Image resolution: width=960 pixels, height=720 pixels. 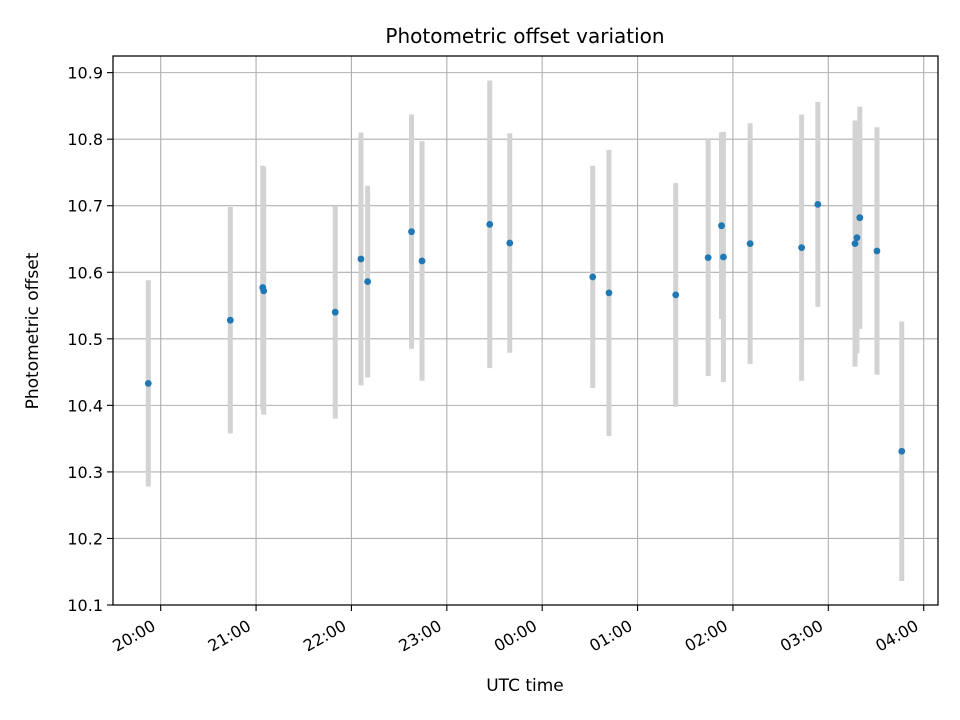 What do you see at coordinates (229, 636) in the screenshot?
I see `x-tick-label-1: 21:00` at bounding box center [229, 636].